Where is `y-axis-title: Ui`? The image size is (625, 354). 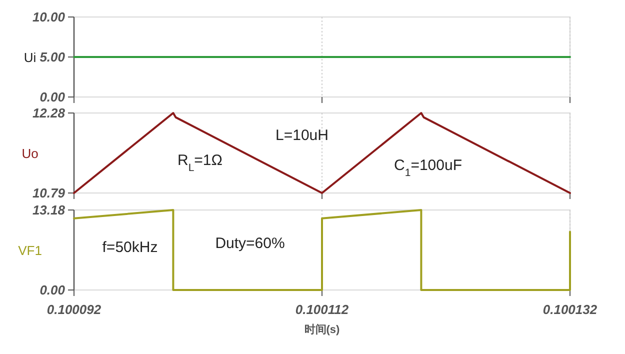
y-axis-title: Ui is located at coordinates (30, 57).